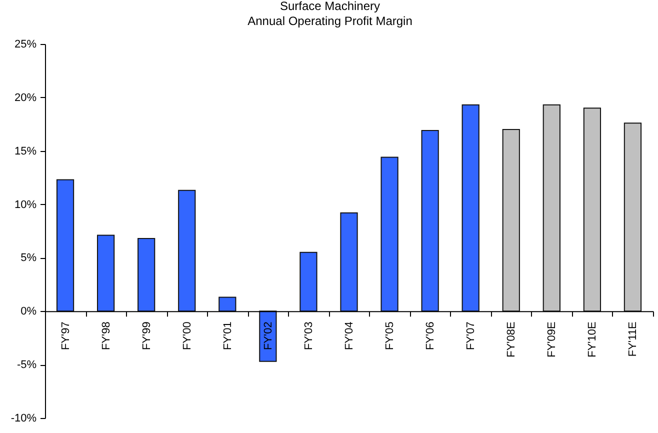  What do you see at coordinates (26, 365) in the screenshot?
I see `y-tick-label: -5%` at bounding box center [26, 365].